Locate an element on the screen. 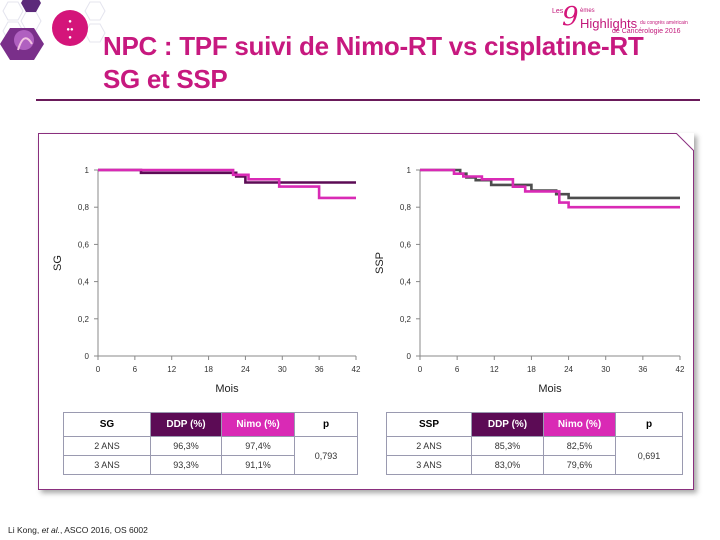 The height and width of the screenshot is (540, 720). table-cell-p-value: 0,793 is located at coordinates (326, 455).